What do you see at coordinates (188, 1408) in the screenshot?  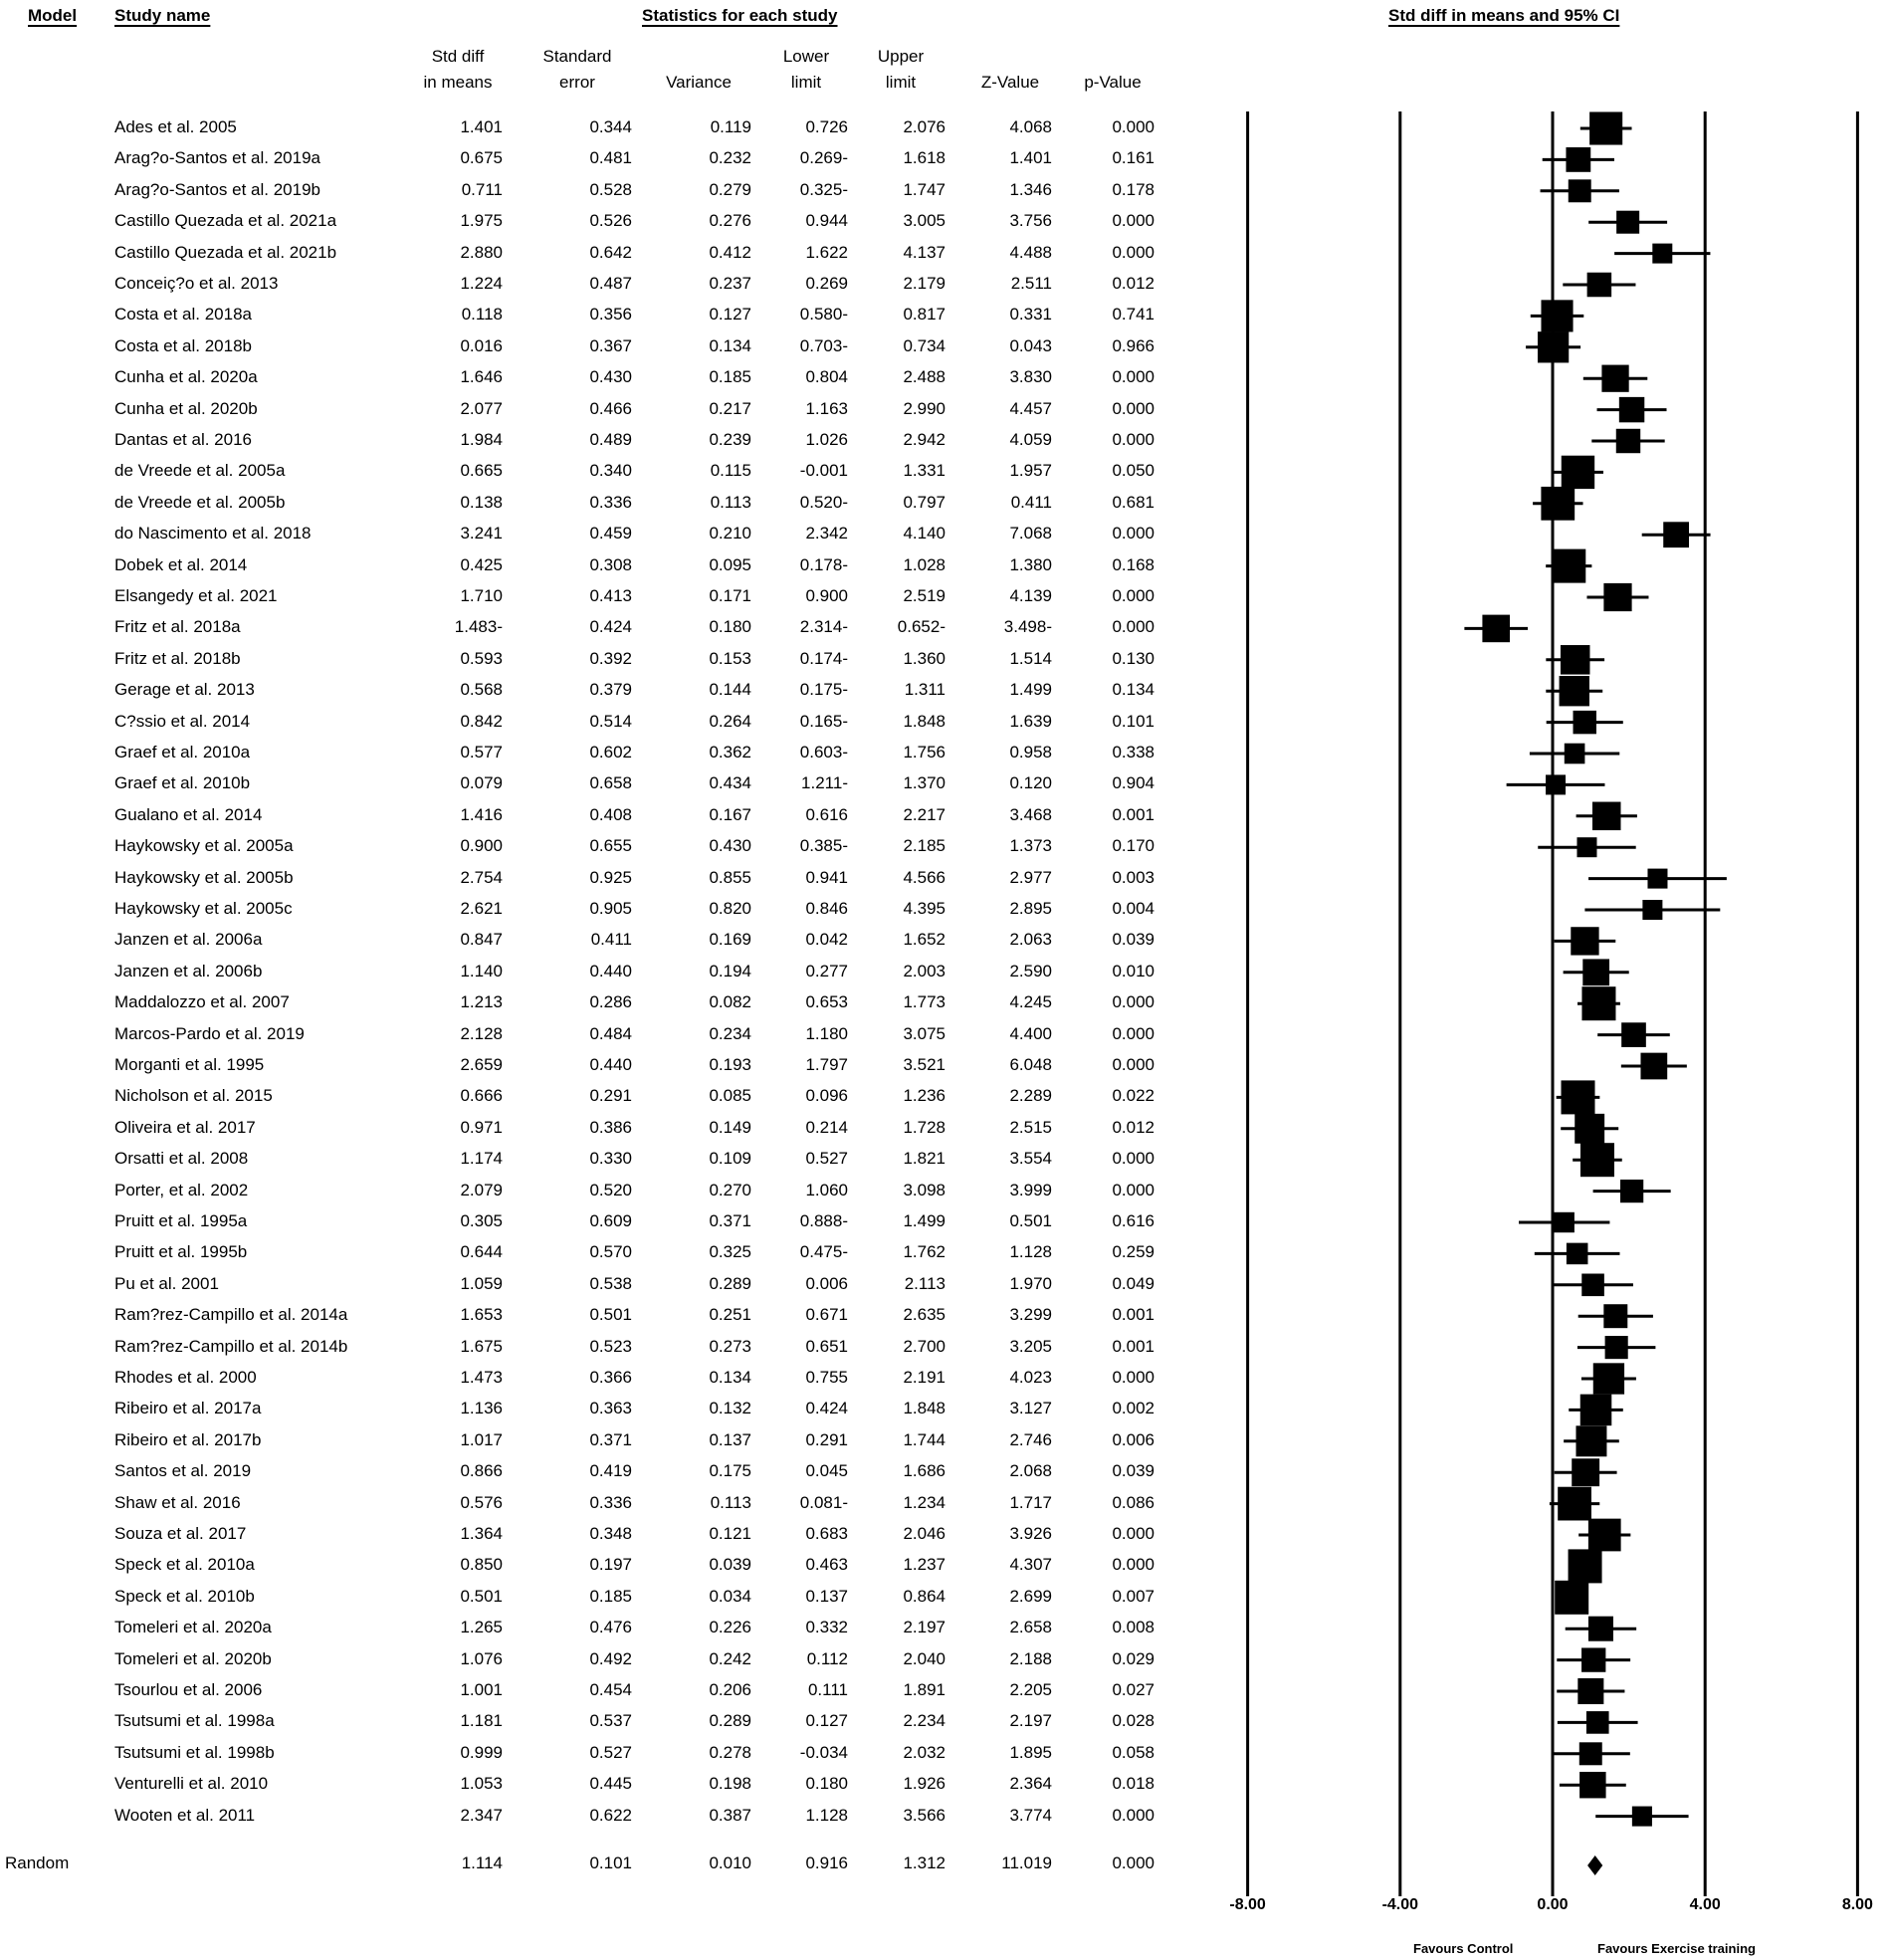 I see `study-name: Ribeiro et al. 2017a` at bounding box center [188, 1408].